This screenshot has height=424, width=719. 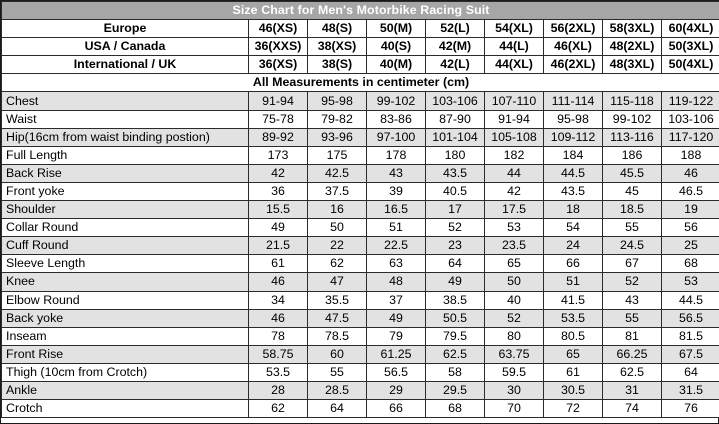 I want to click on measurement-label: Ankle, so click(x=125, y=390).